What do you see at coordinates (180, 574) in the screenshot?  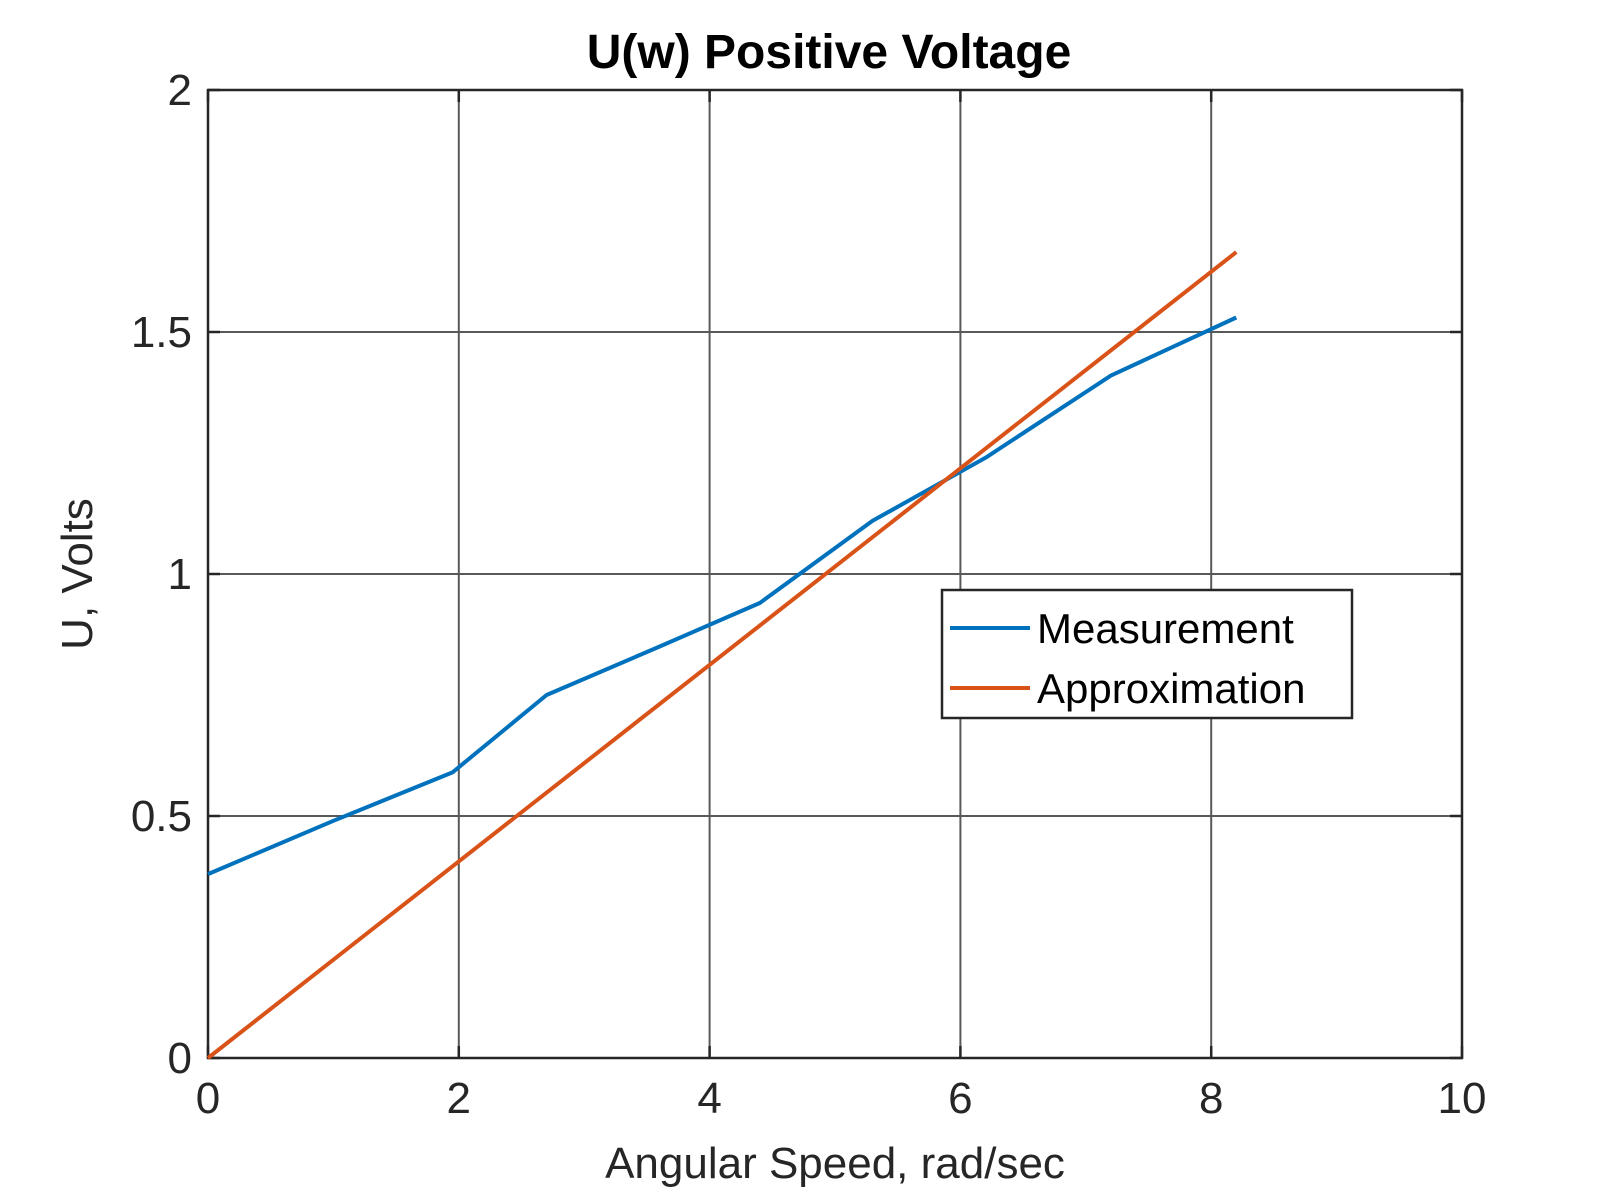 I see `y-tick-label: 1` at bounding box center [180, 574].